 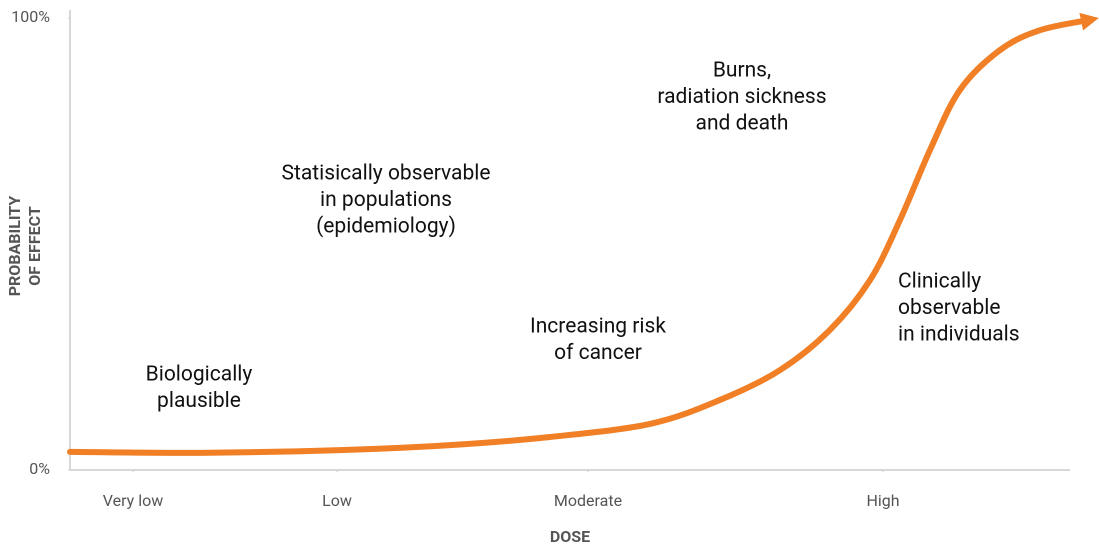 I want to click on x-axis-label: DOSE, so click(x=570, y=536).